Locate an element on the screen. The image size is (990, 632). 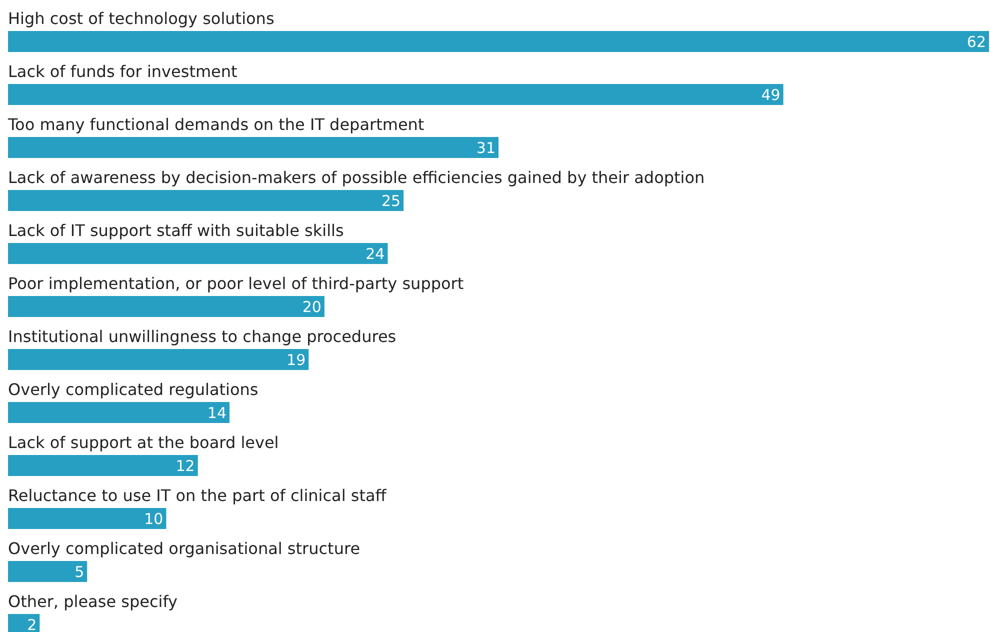
y-tick-label: Poor implementation, or poor level of third-party support is located at coordinates (236, 283).